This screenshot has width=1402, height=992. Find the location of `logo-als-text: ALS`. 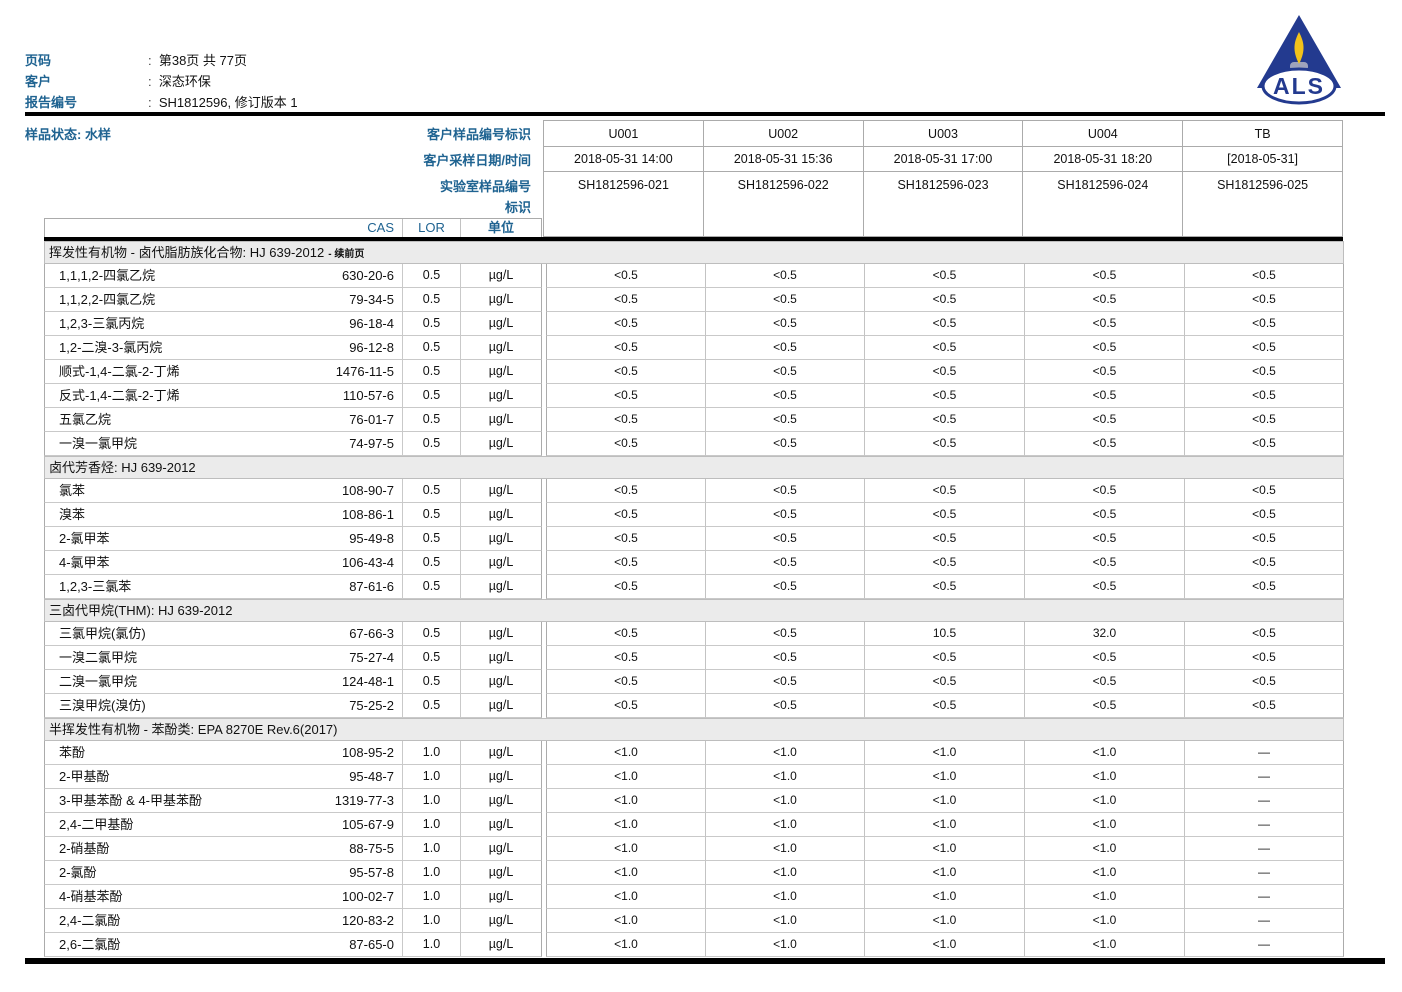

logo-als-text: ALS is located at coordinates (1299, 86).